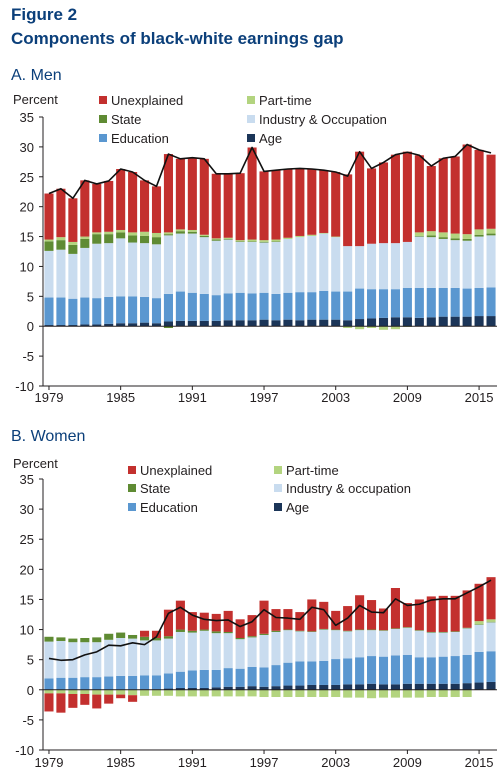 The image size is (498, 780). I want to click on bar-segment-part-time-1984, so click(109, 233).